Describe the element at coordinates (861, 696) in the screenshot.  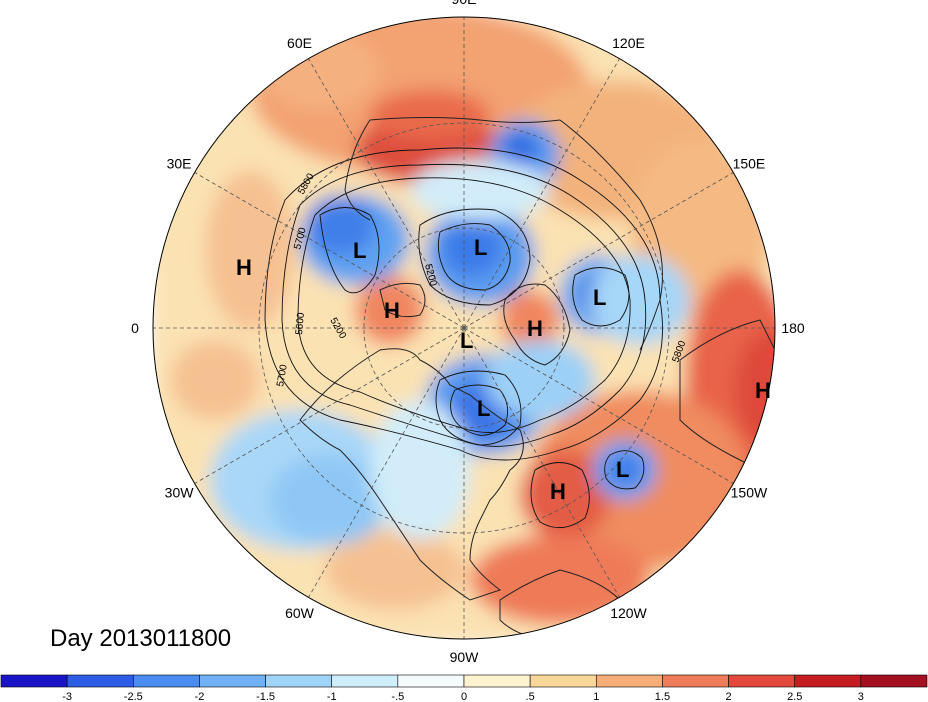
I see `colorbar-tick-label: 3` at that location.